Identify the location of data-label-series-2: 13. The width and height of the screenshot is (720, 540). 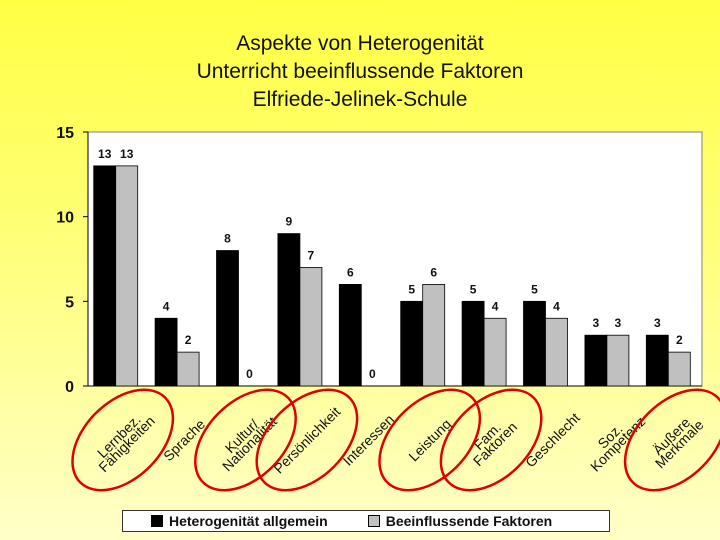
(127, 154).